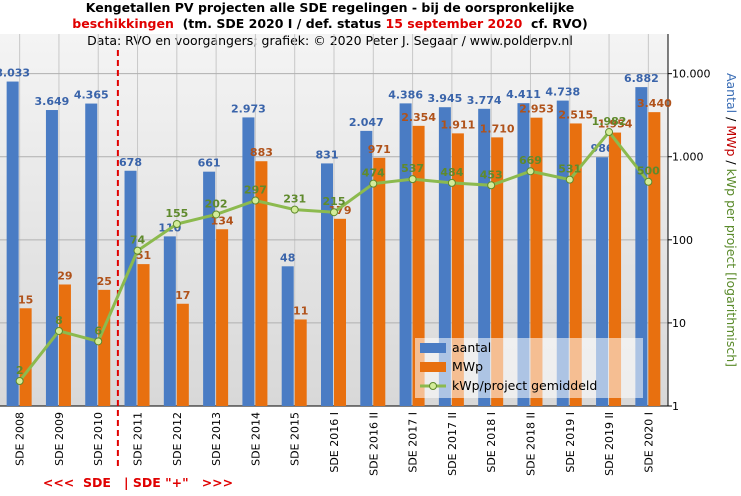 This screenshot has height=496, width=741. Describe the element at coordinates (418, 117) in the screenshot. I see `value-label: 2.354` at that location.